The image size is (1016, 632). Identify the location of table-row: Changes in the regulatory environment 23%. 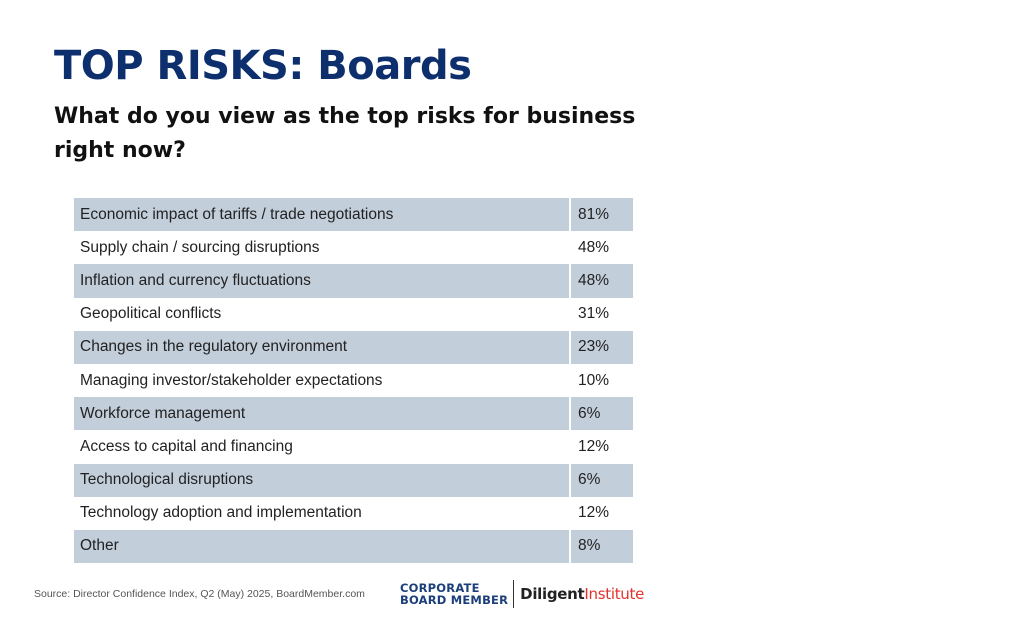
(353, 347).